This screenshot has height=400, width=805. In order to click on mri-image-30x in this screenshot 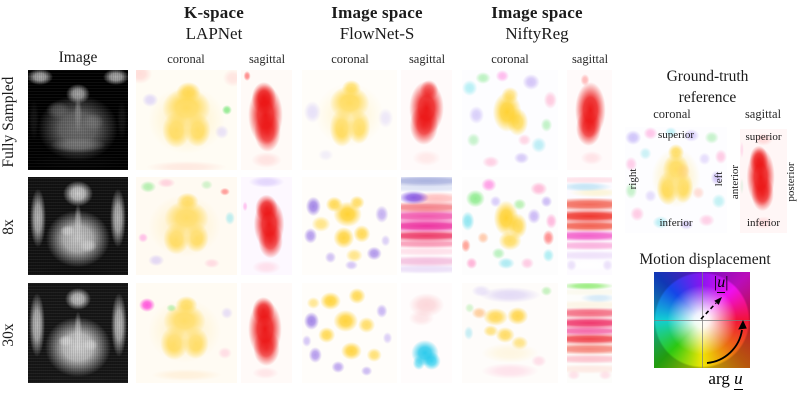, I will do `click(78, 333)`.